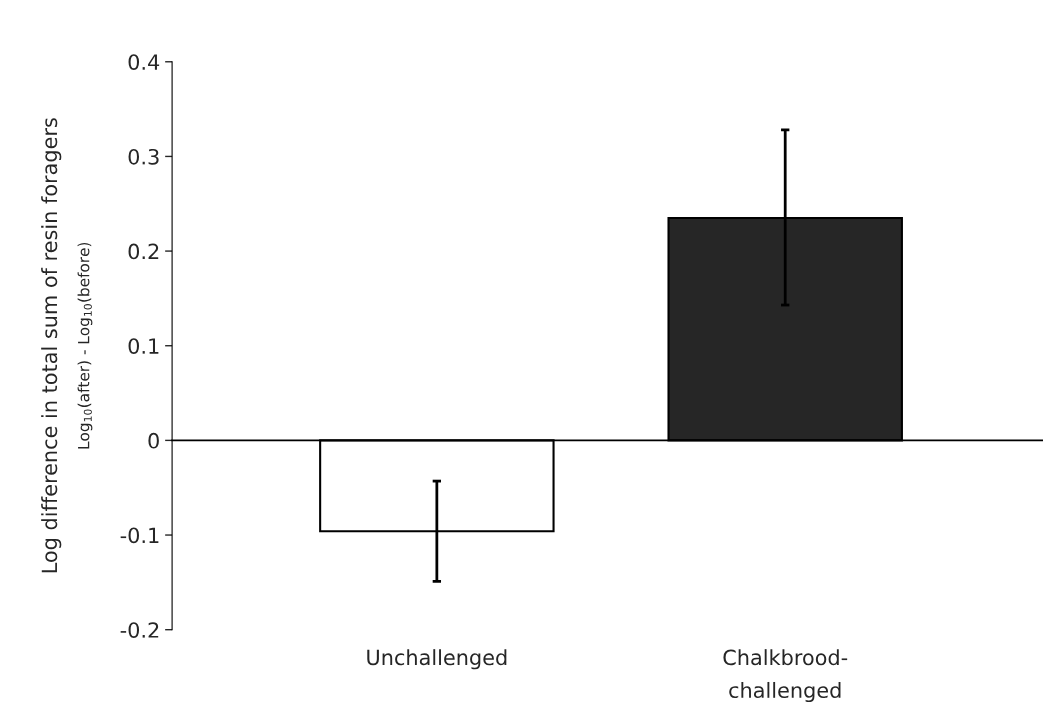 The height and width of the screenshot is (702, 1043). What do you see at coordinates (143, 156) in the screenshot?
I see `y-tick-label: 0.3` at bounding box center [143, 156].